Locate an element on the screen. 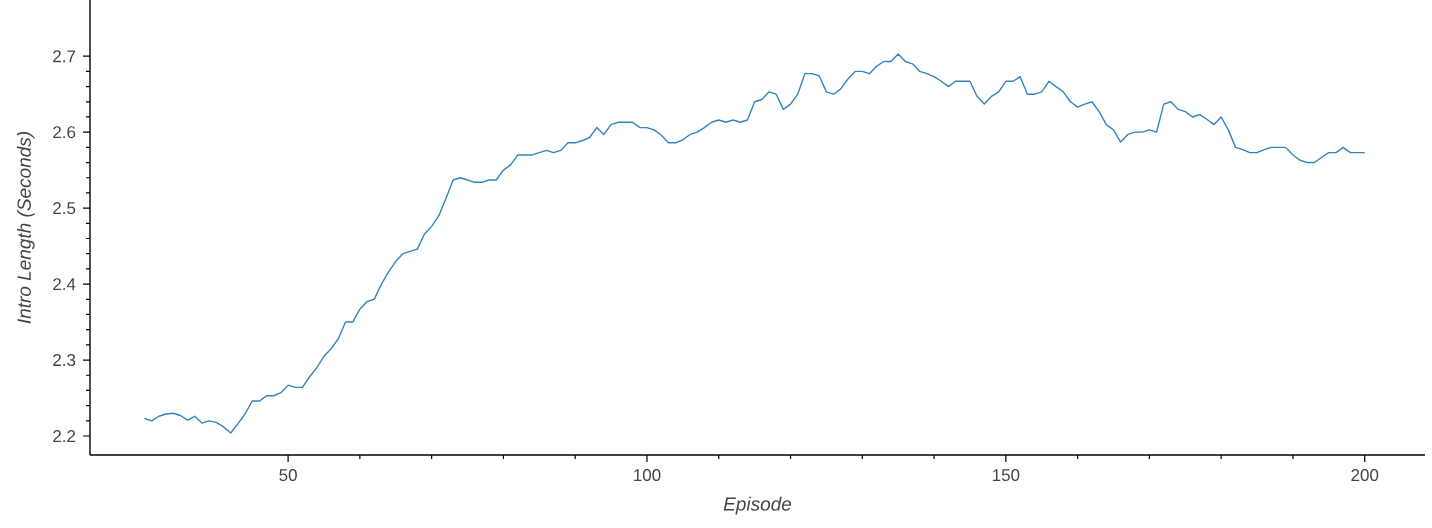 This screenshot has height=528, width=1432. x-axis-title: Episode is located at coordinates (757, 505).